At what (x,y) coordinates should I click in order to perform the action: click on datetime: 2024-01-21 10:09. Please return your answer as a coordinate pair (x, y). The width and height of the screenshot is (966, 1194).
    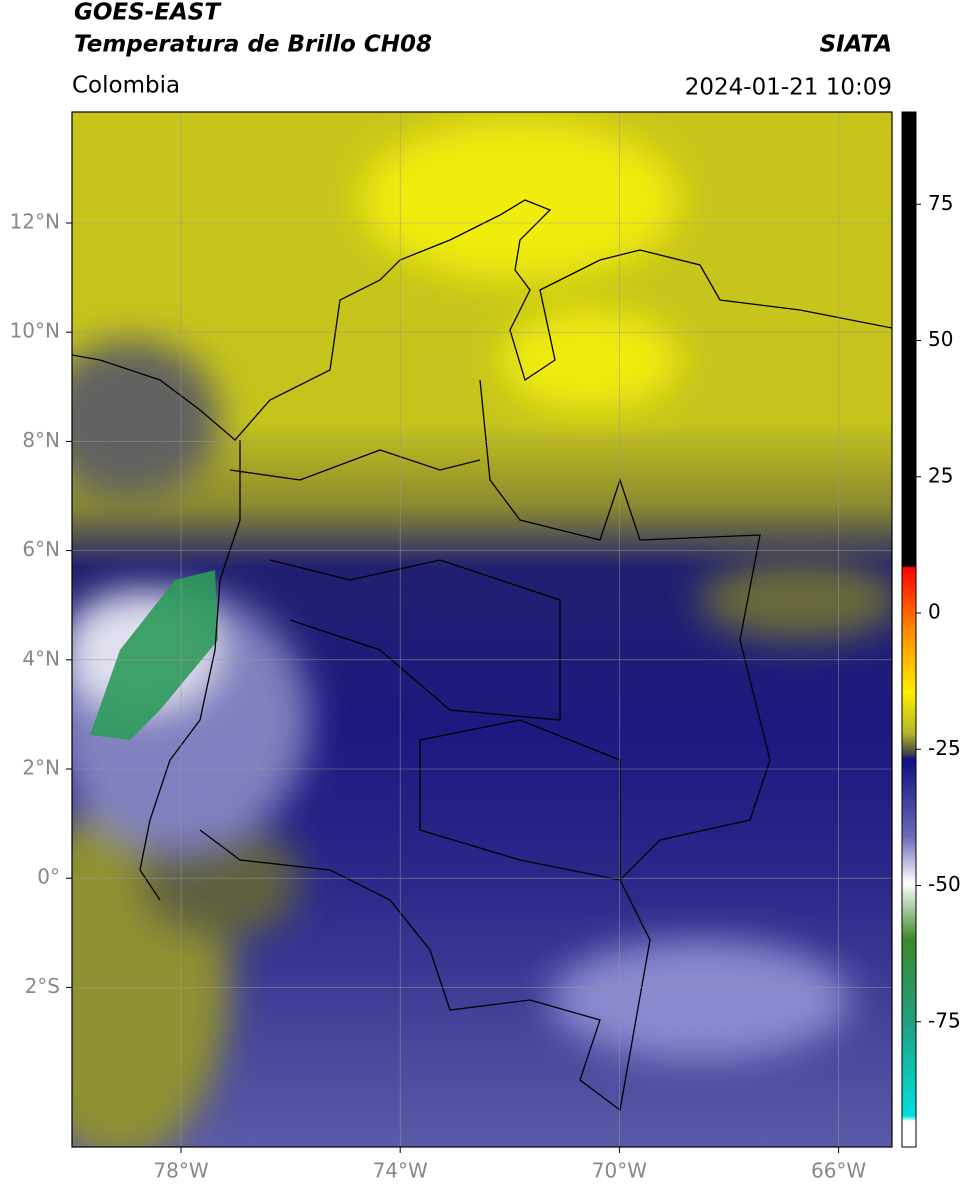
    Looking at the image, I should click on (788, 88).